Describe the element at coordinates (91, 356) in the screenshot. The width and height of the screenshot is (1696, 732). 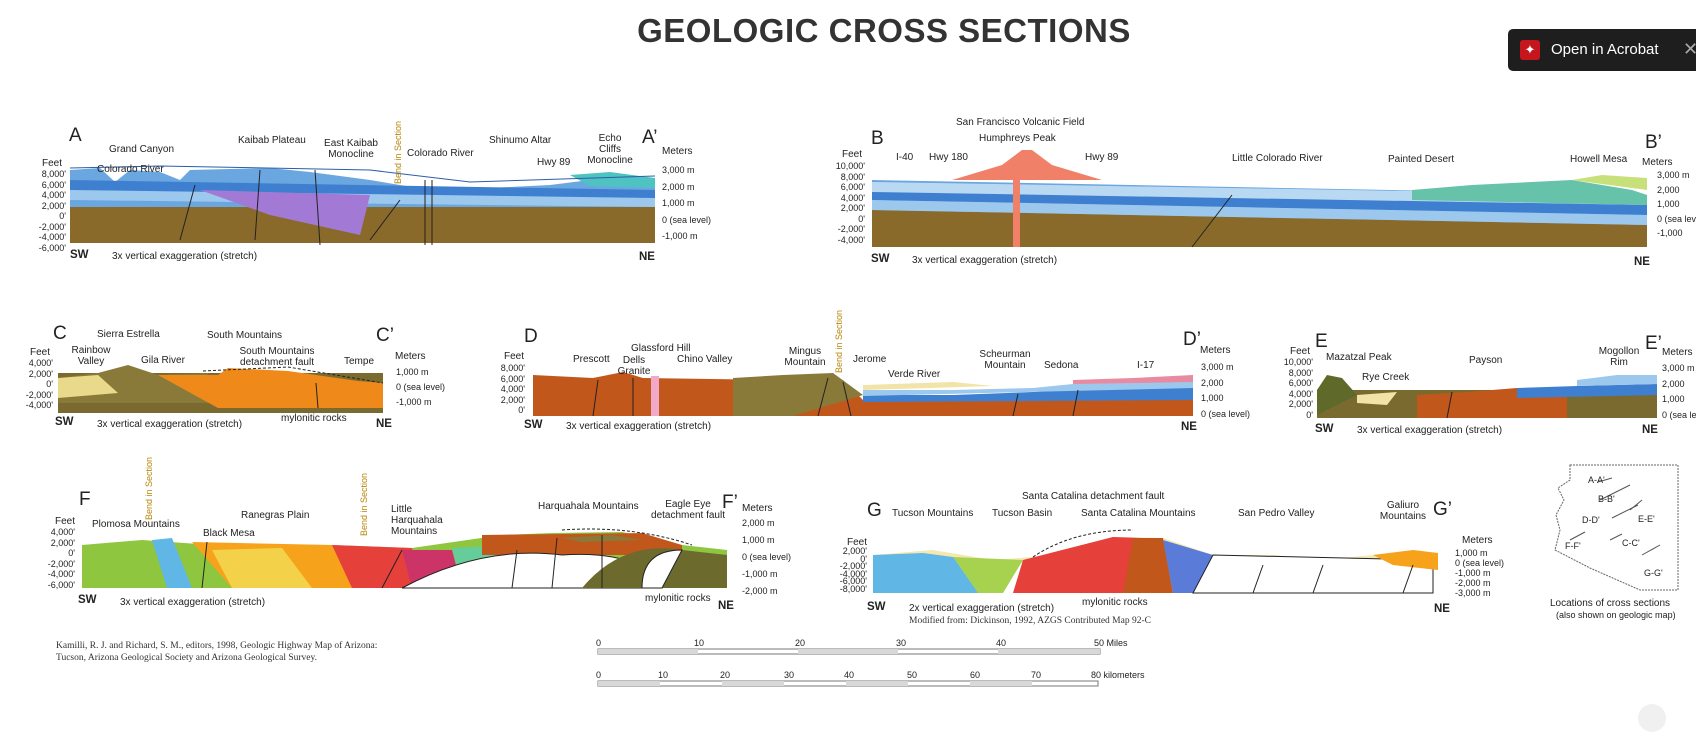
I see `label-rainbow-valley: Rainbow Valley` at that location.